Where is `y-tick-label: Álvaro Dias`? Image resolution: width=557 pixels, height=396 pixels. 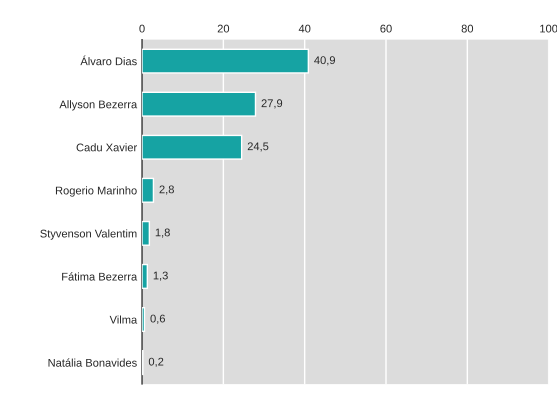 y-tick-label: Álvaro Dias is located at coordinates (108, 61).